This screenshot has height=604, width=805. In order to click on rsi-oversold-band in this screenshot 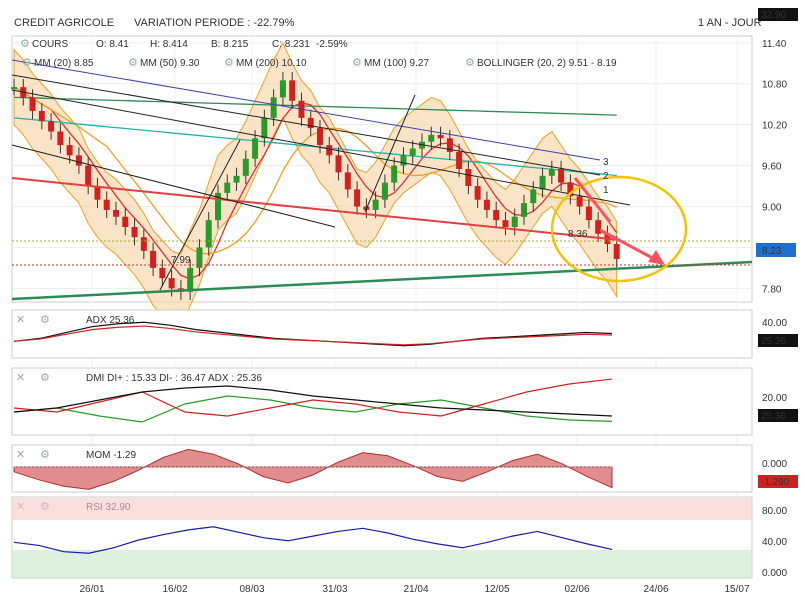, I will do `click(382, 564)`.